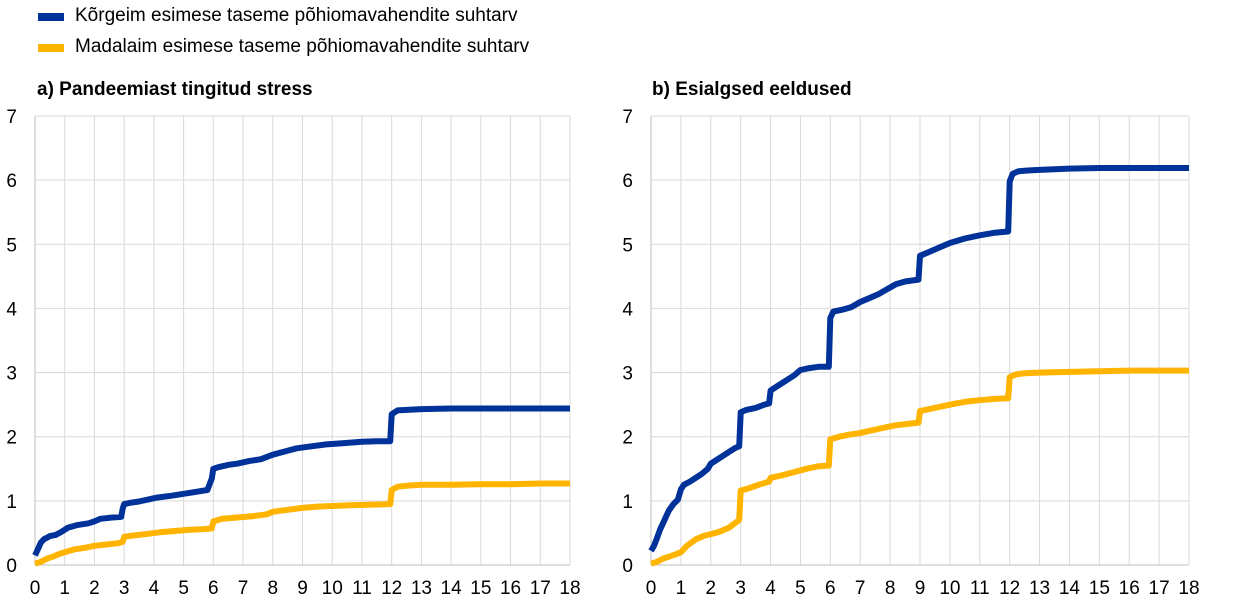 Image resolution: width=1240 pixels, height=610 pixels. I want to click on x-tick-label-a-14: 14, so click(452, 588).